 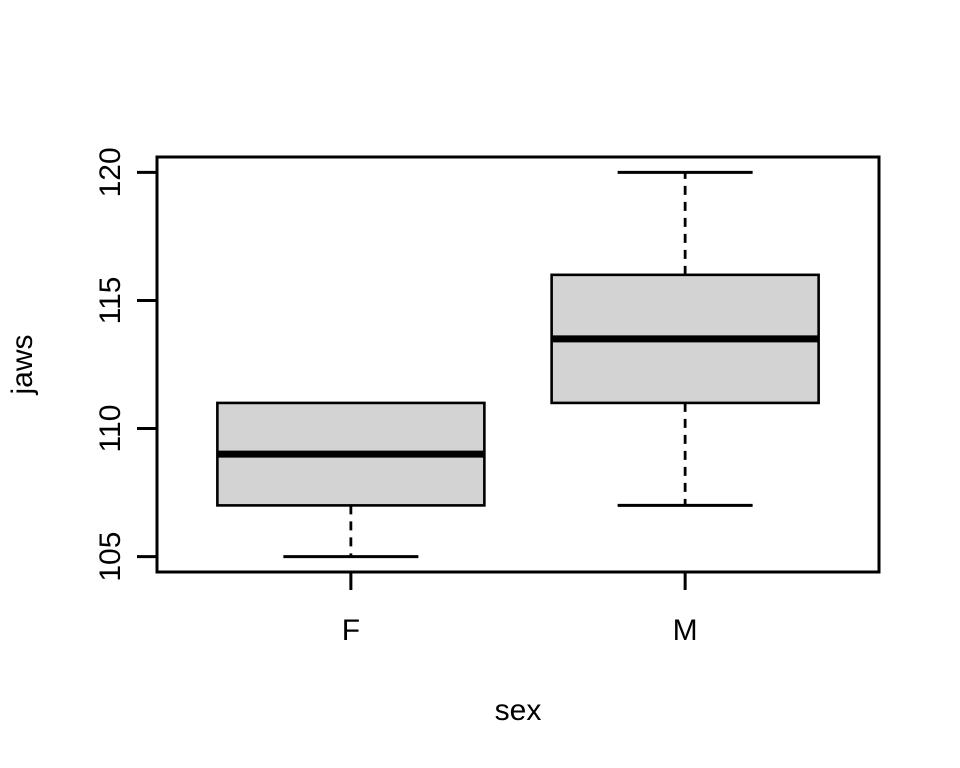 I want to click on y-tick-label-120: 120, so click(x=110, y=172).